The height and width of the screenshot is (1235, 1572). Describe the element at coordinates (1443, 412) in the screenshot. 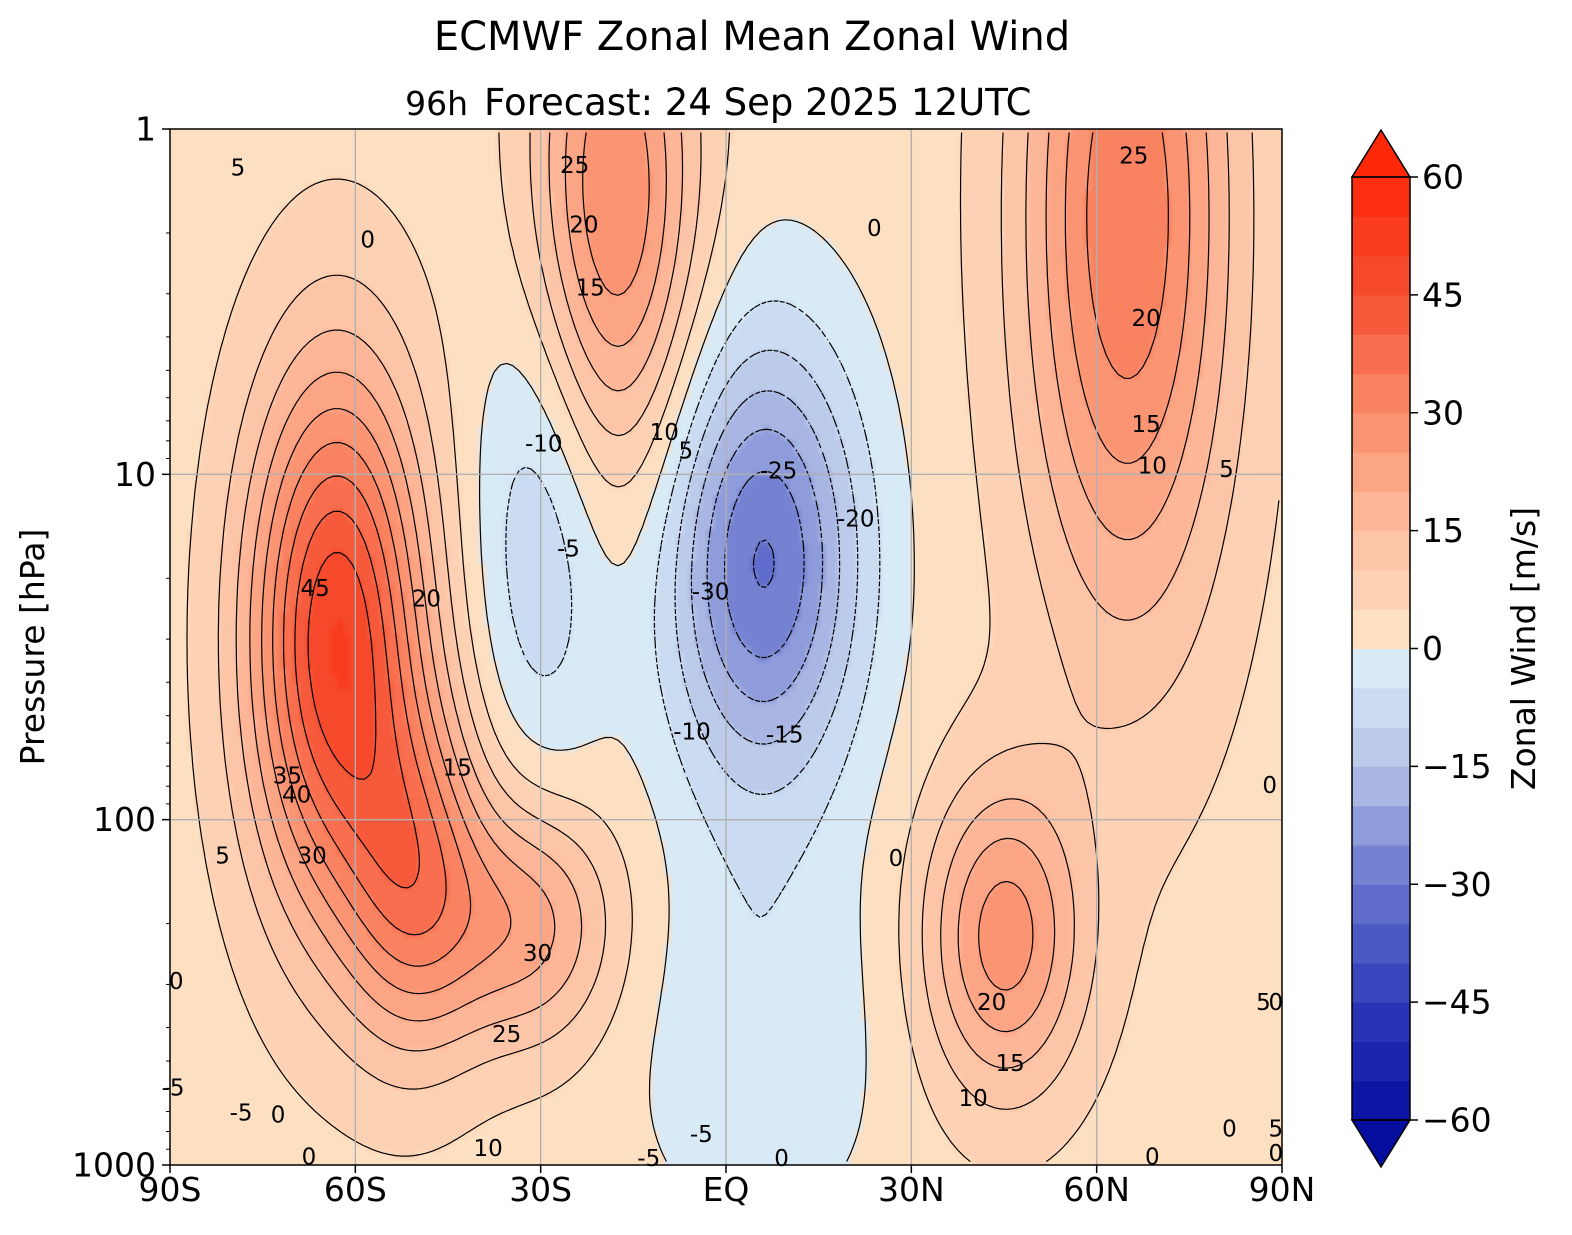

I see `colorbar-tick-label: 30` at that location.